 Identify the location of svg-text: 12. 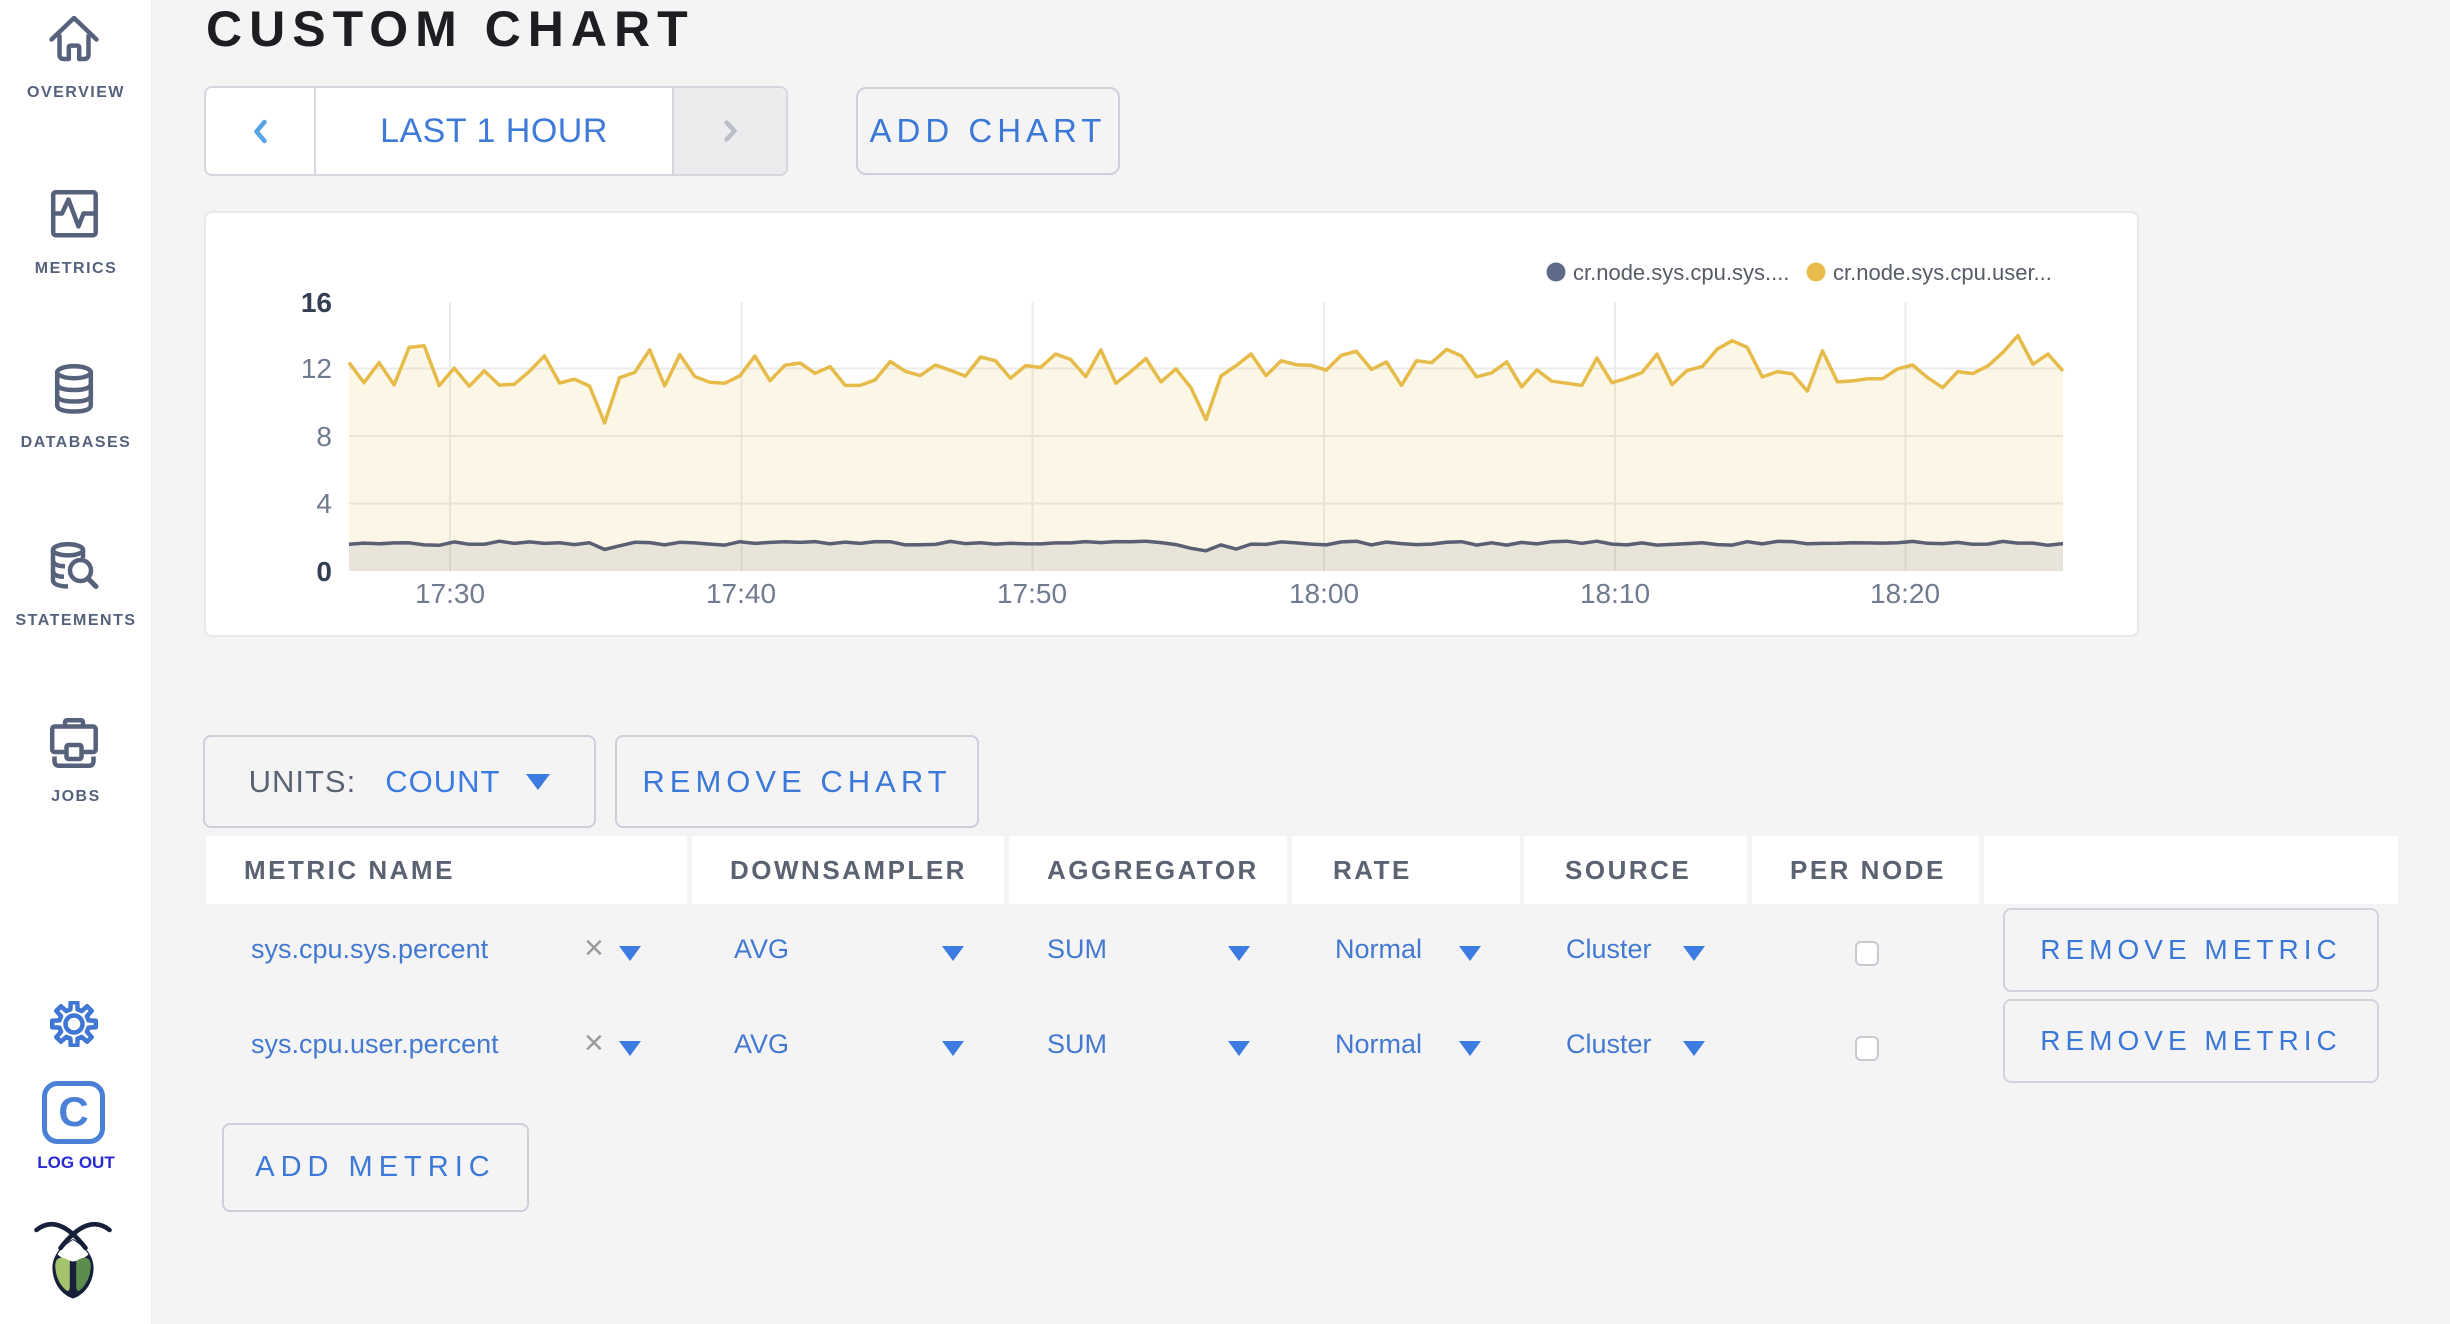
(316, 368).